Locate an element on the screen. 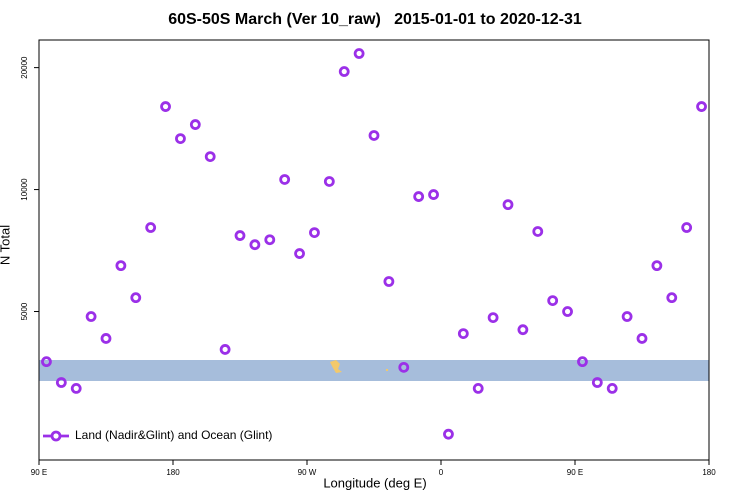 This screenshot has width=750, height=500. y-tick-label: 20000 is located at coordinates (24, 67).